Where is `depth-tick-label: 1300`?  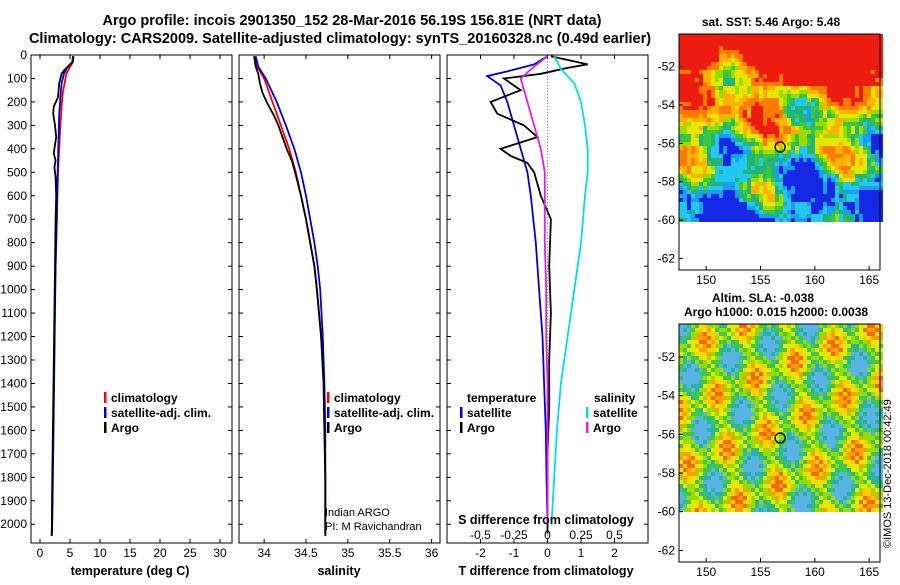 depth-tick-label: 1300 is located at coordinates (13, 360).